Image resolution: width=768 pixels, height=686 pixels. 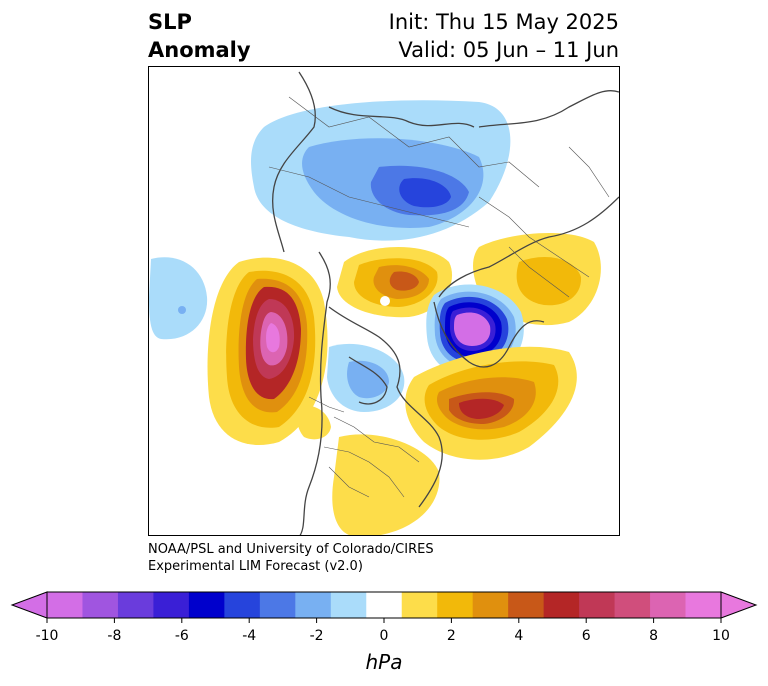 What do you see at coordinates (503, 22) in the screenshot?
I see `init-date: Init: Thu 15 May 2025` at bounding box center [503, 22].